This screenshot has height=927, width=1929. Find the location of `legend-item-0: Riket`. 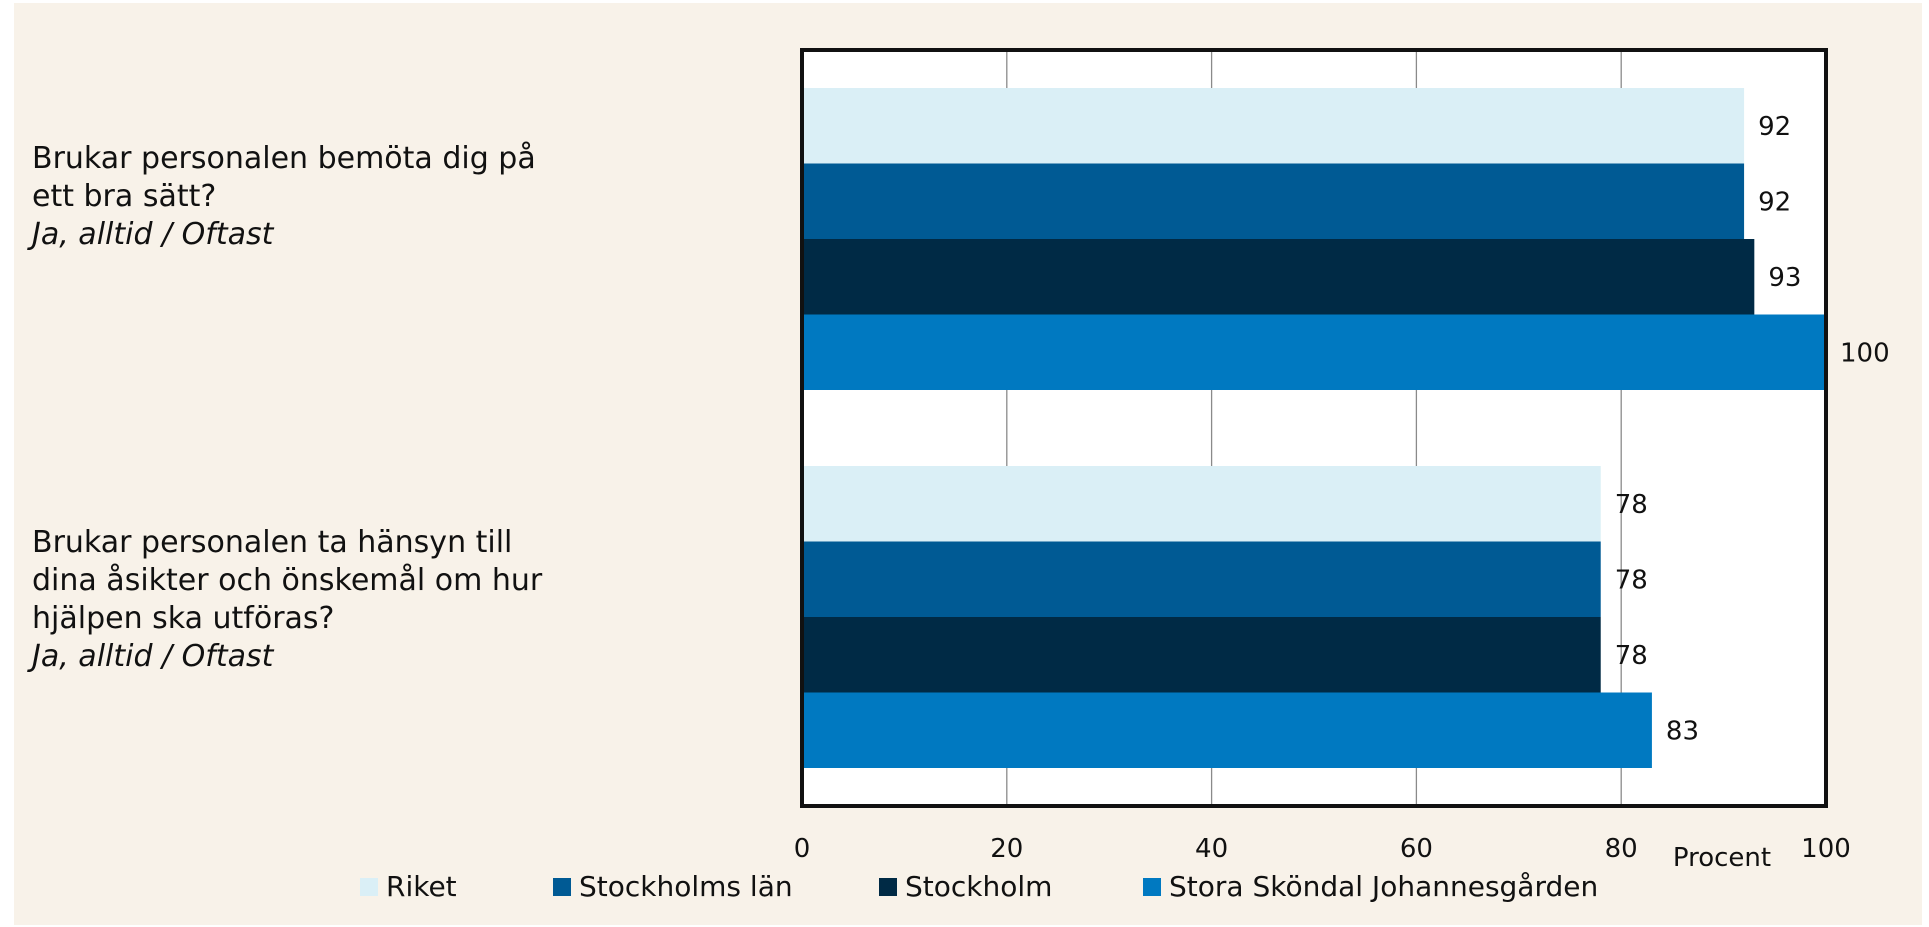

legend-item-0: Riket is located at coordinates (408, 886).